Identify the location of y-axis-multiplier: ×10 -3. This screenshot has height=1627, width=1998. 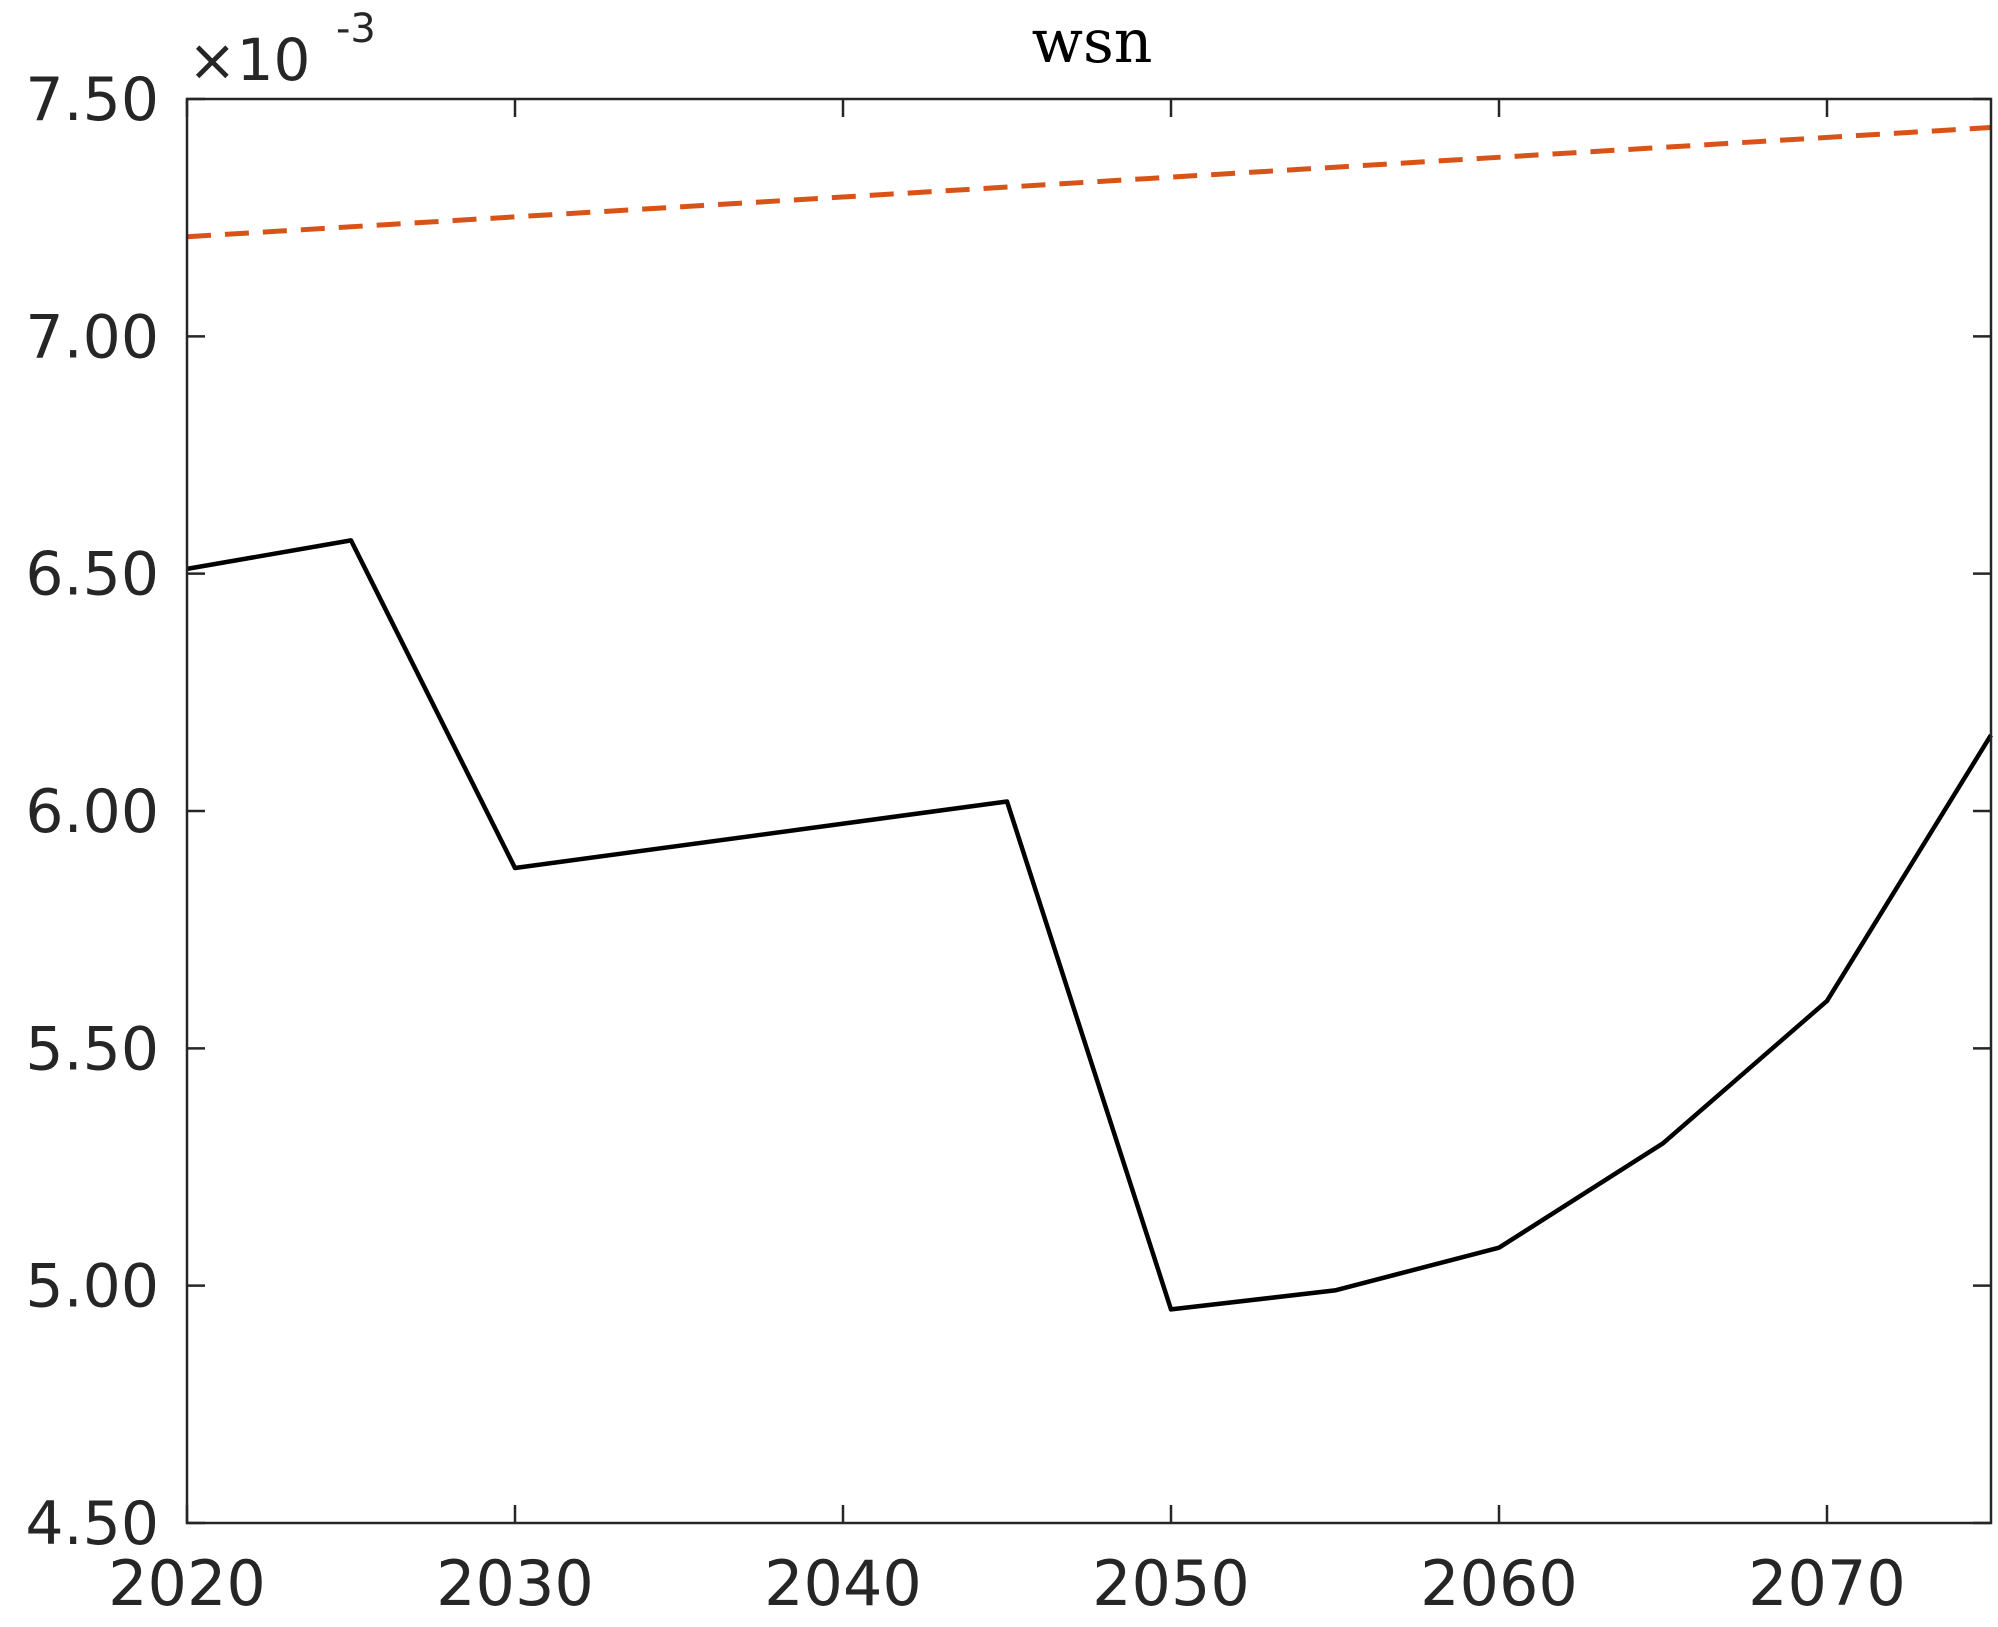
(282, 50).